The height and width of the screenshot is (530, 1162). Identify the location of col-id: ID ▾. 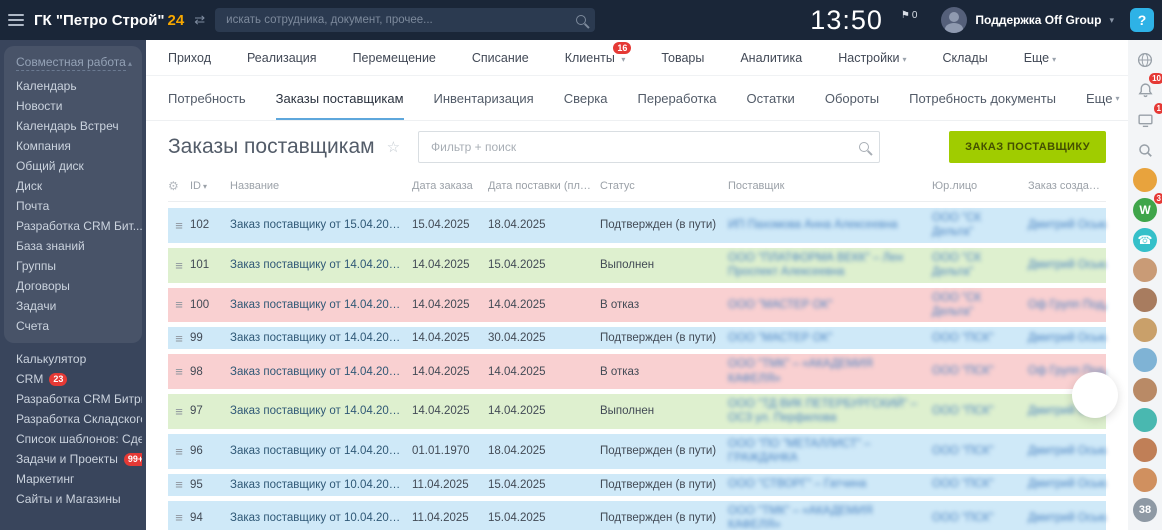
(210, 186).